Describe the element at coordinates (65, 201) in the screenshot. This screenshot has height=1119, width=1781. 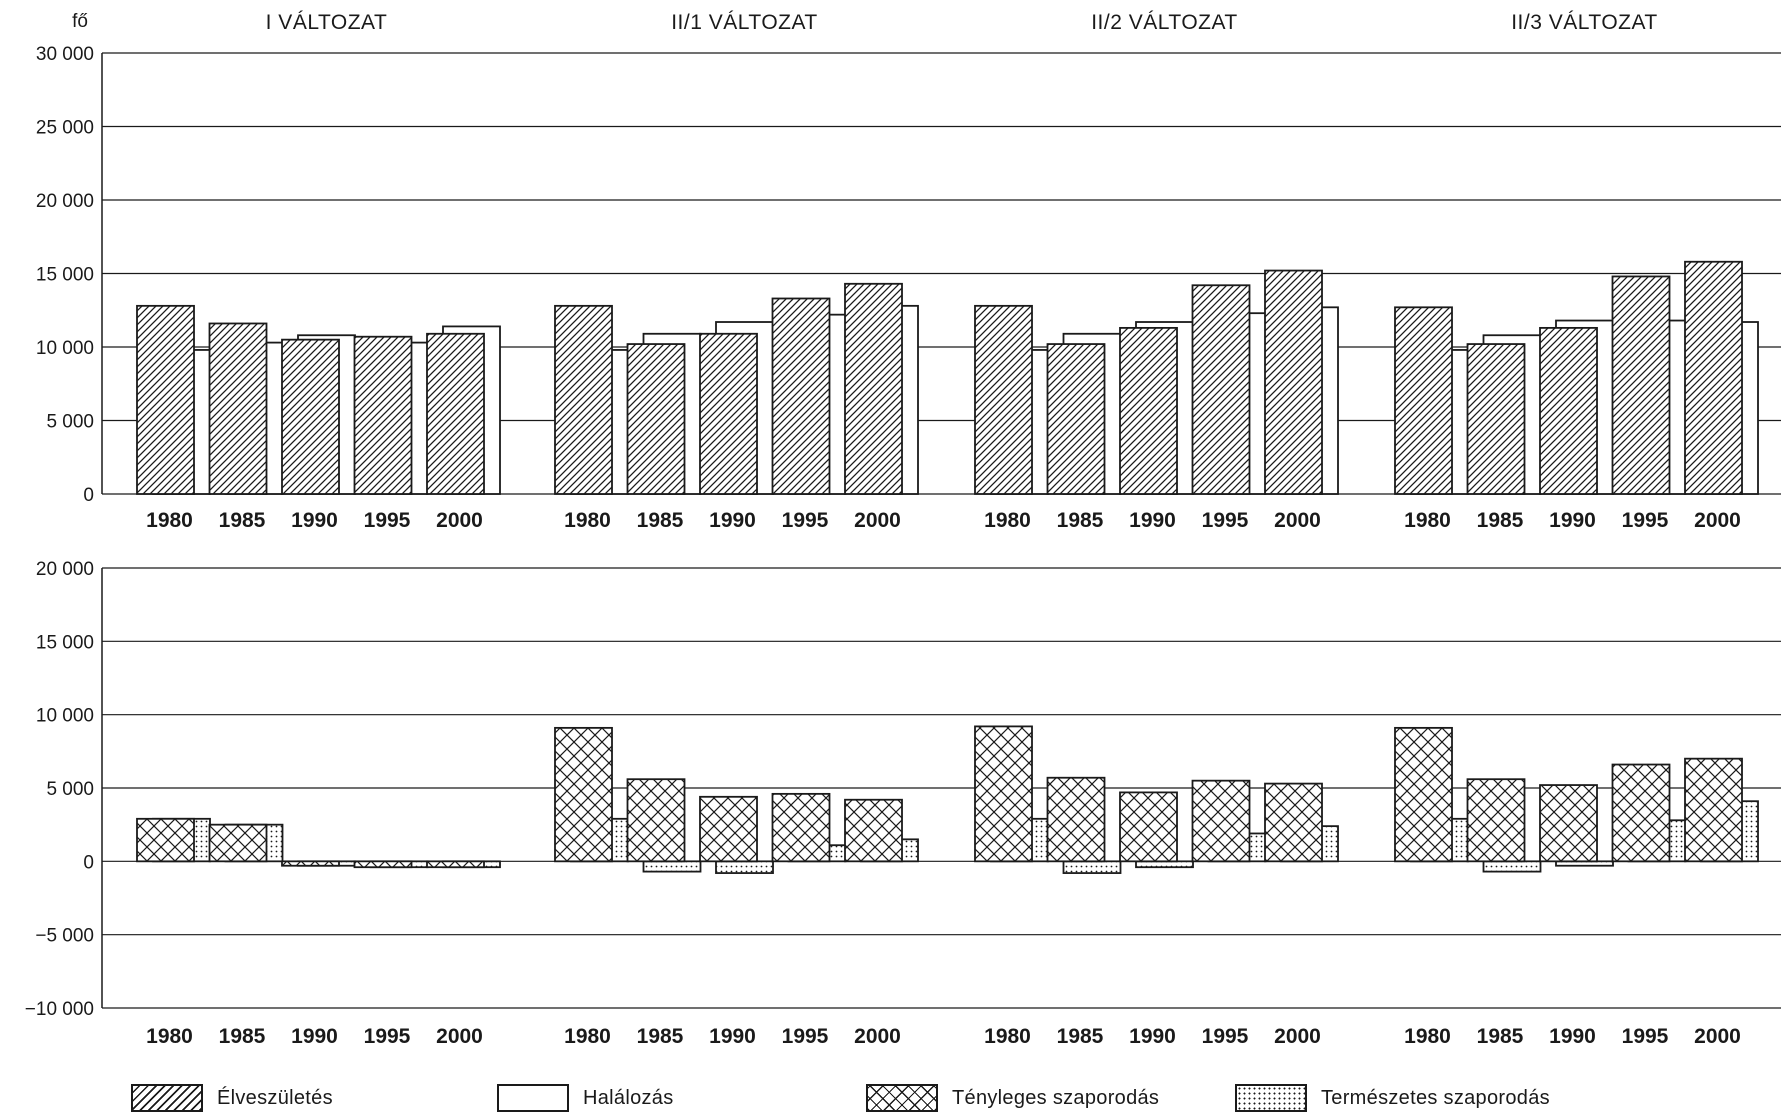
I see `top-ytick-label: 20 000` at that location.